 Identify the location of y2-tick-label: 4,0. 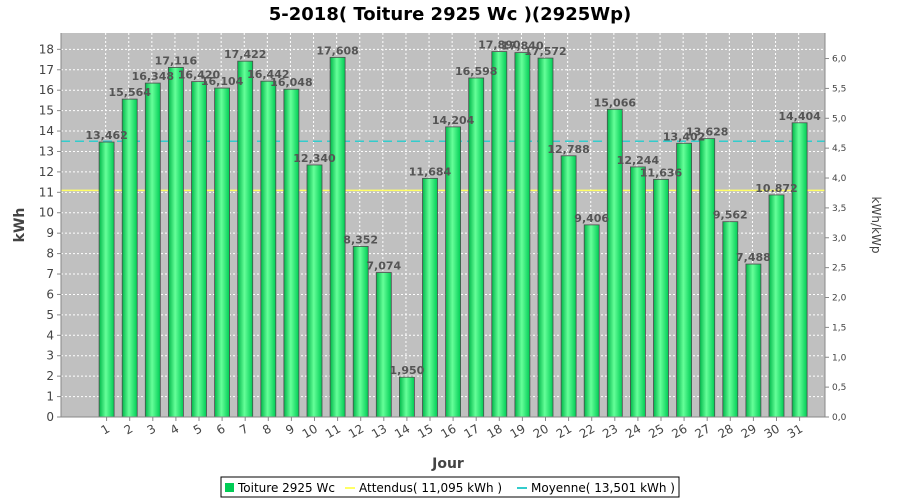
(839, 179).